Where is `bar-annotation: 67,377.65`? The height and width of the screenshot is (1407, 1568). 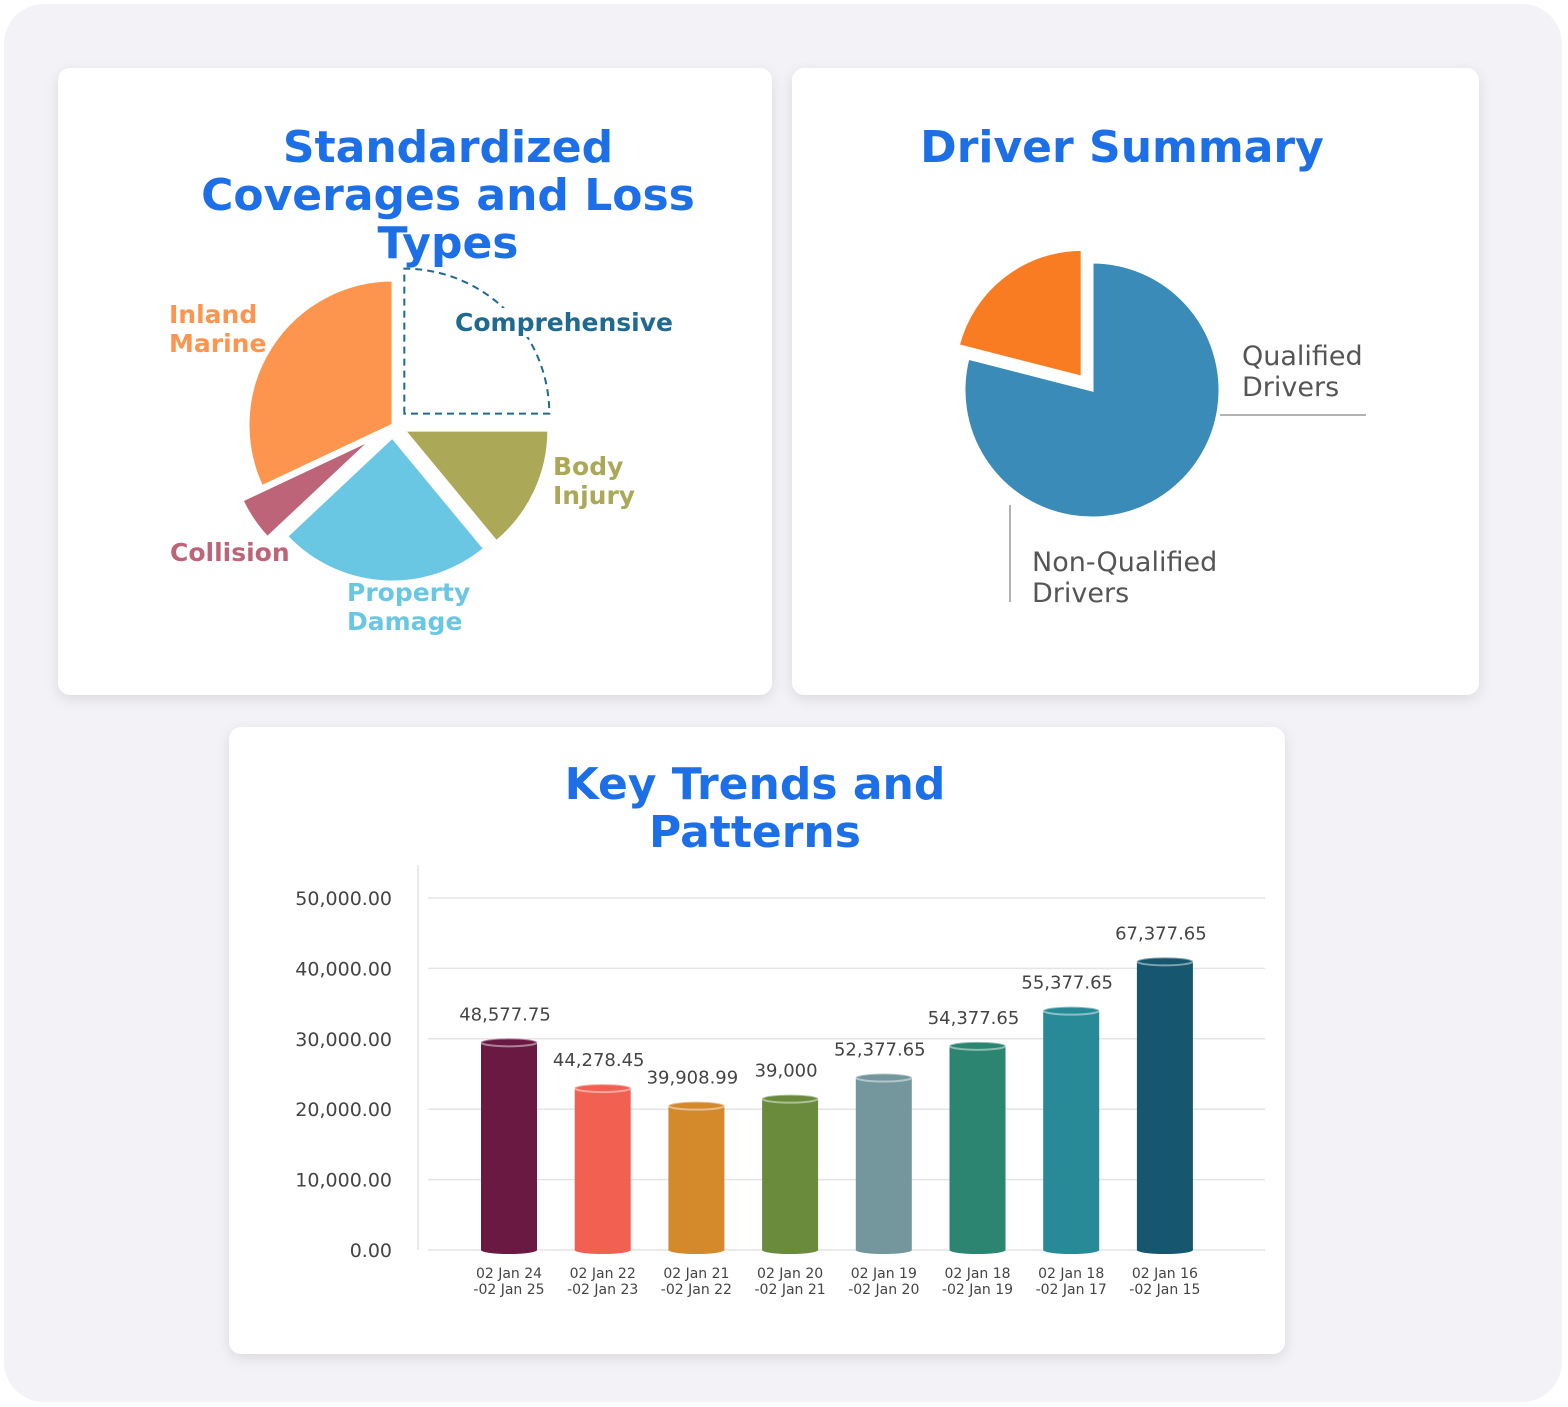
bar-annotation: 67,377.65 is located at coordinates (1161, 933).